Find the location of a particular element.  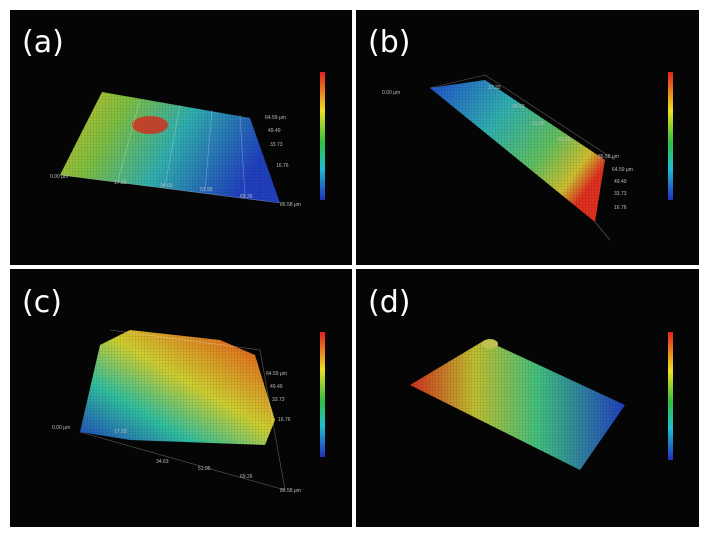

surface-c is located at coordinates (182, 410).